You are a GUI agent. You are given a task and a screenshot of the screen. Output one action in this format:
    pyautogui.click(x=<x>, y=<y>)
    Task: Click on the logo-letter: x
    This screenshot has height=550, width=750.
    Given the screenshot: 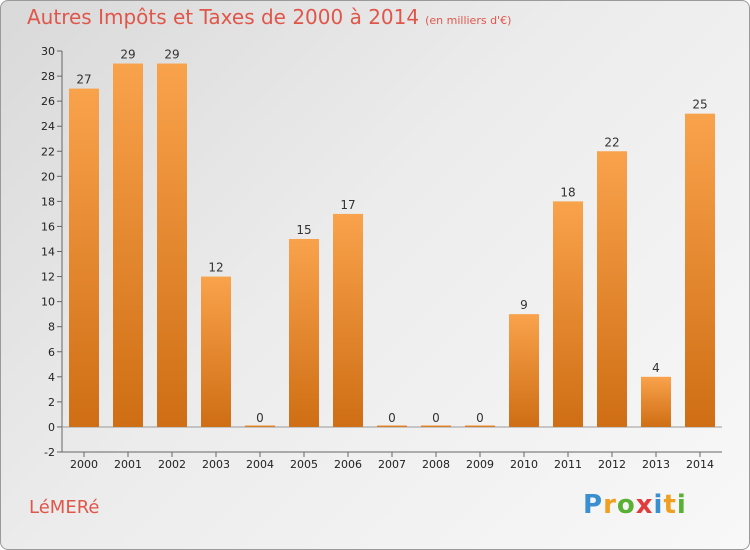 What is the action you would take?
    pyautogui.click(x=644, y=505)
    